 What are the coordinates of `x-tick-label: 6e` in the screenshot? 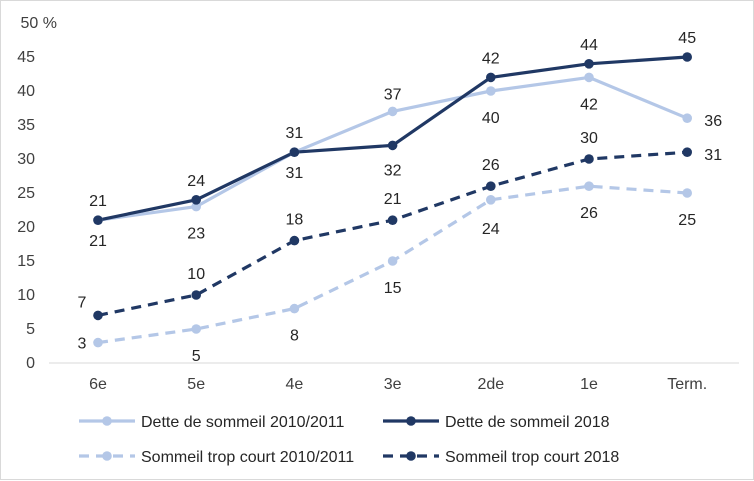 It's located at (98, 384).